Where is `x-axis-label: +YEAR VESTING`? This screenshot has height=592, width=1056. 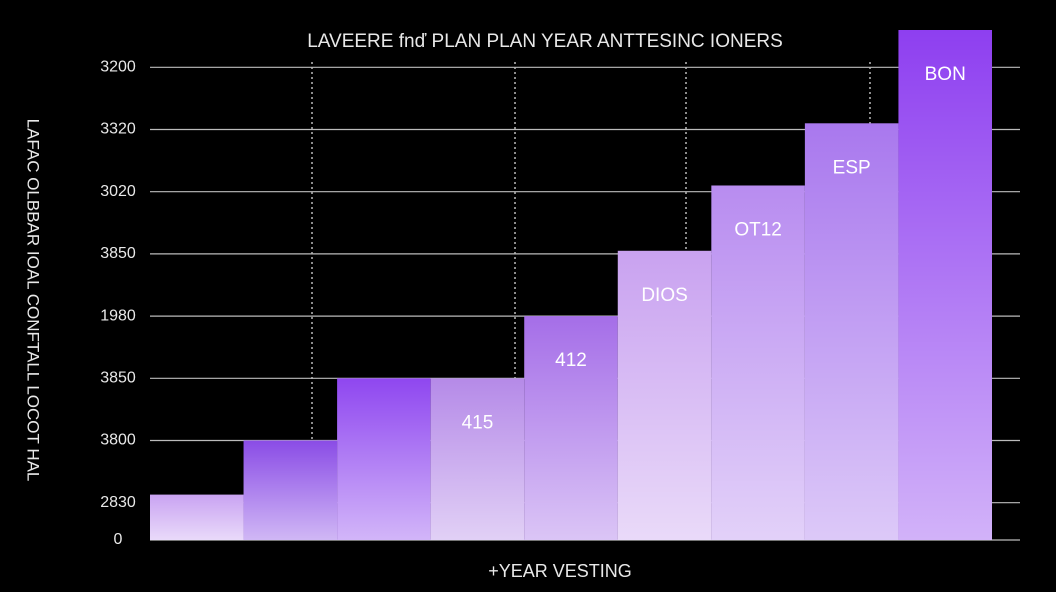 x-axis-label: +YEAR VESTING is located at coordinates (560, 571).